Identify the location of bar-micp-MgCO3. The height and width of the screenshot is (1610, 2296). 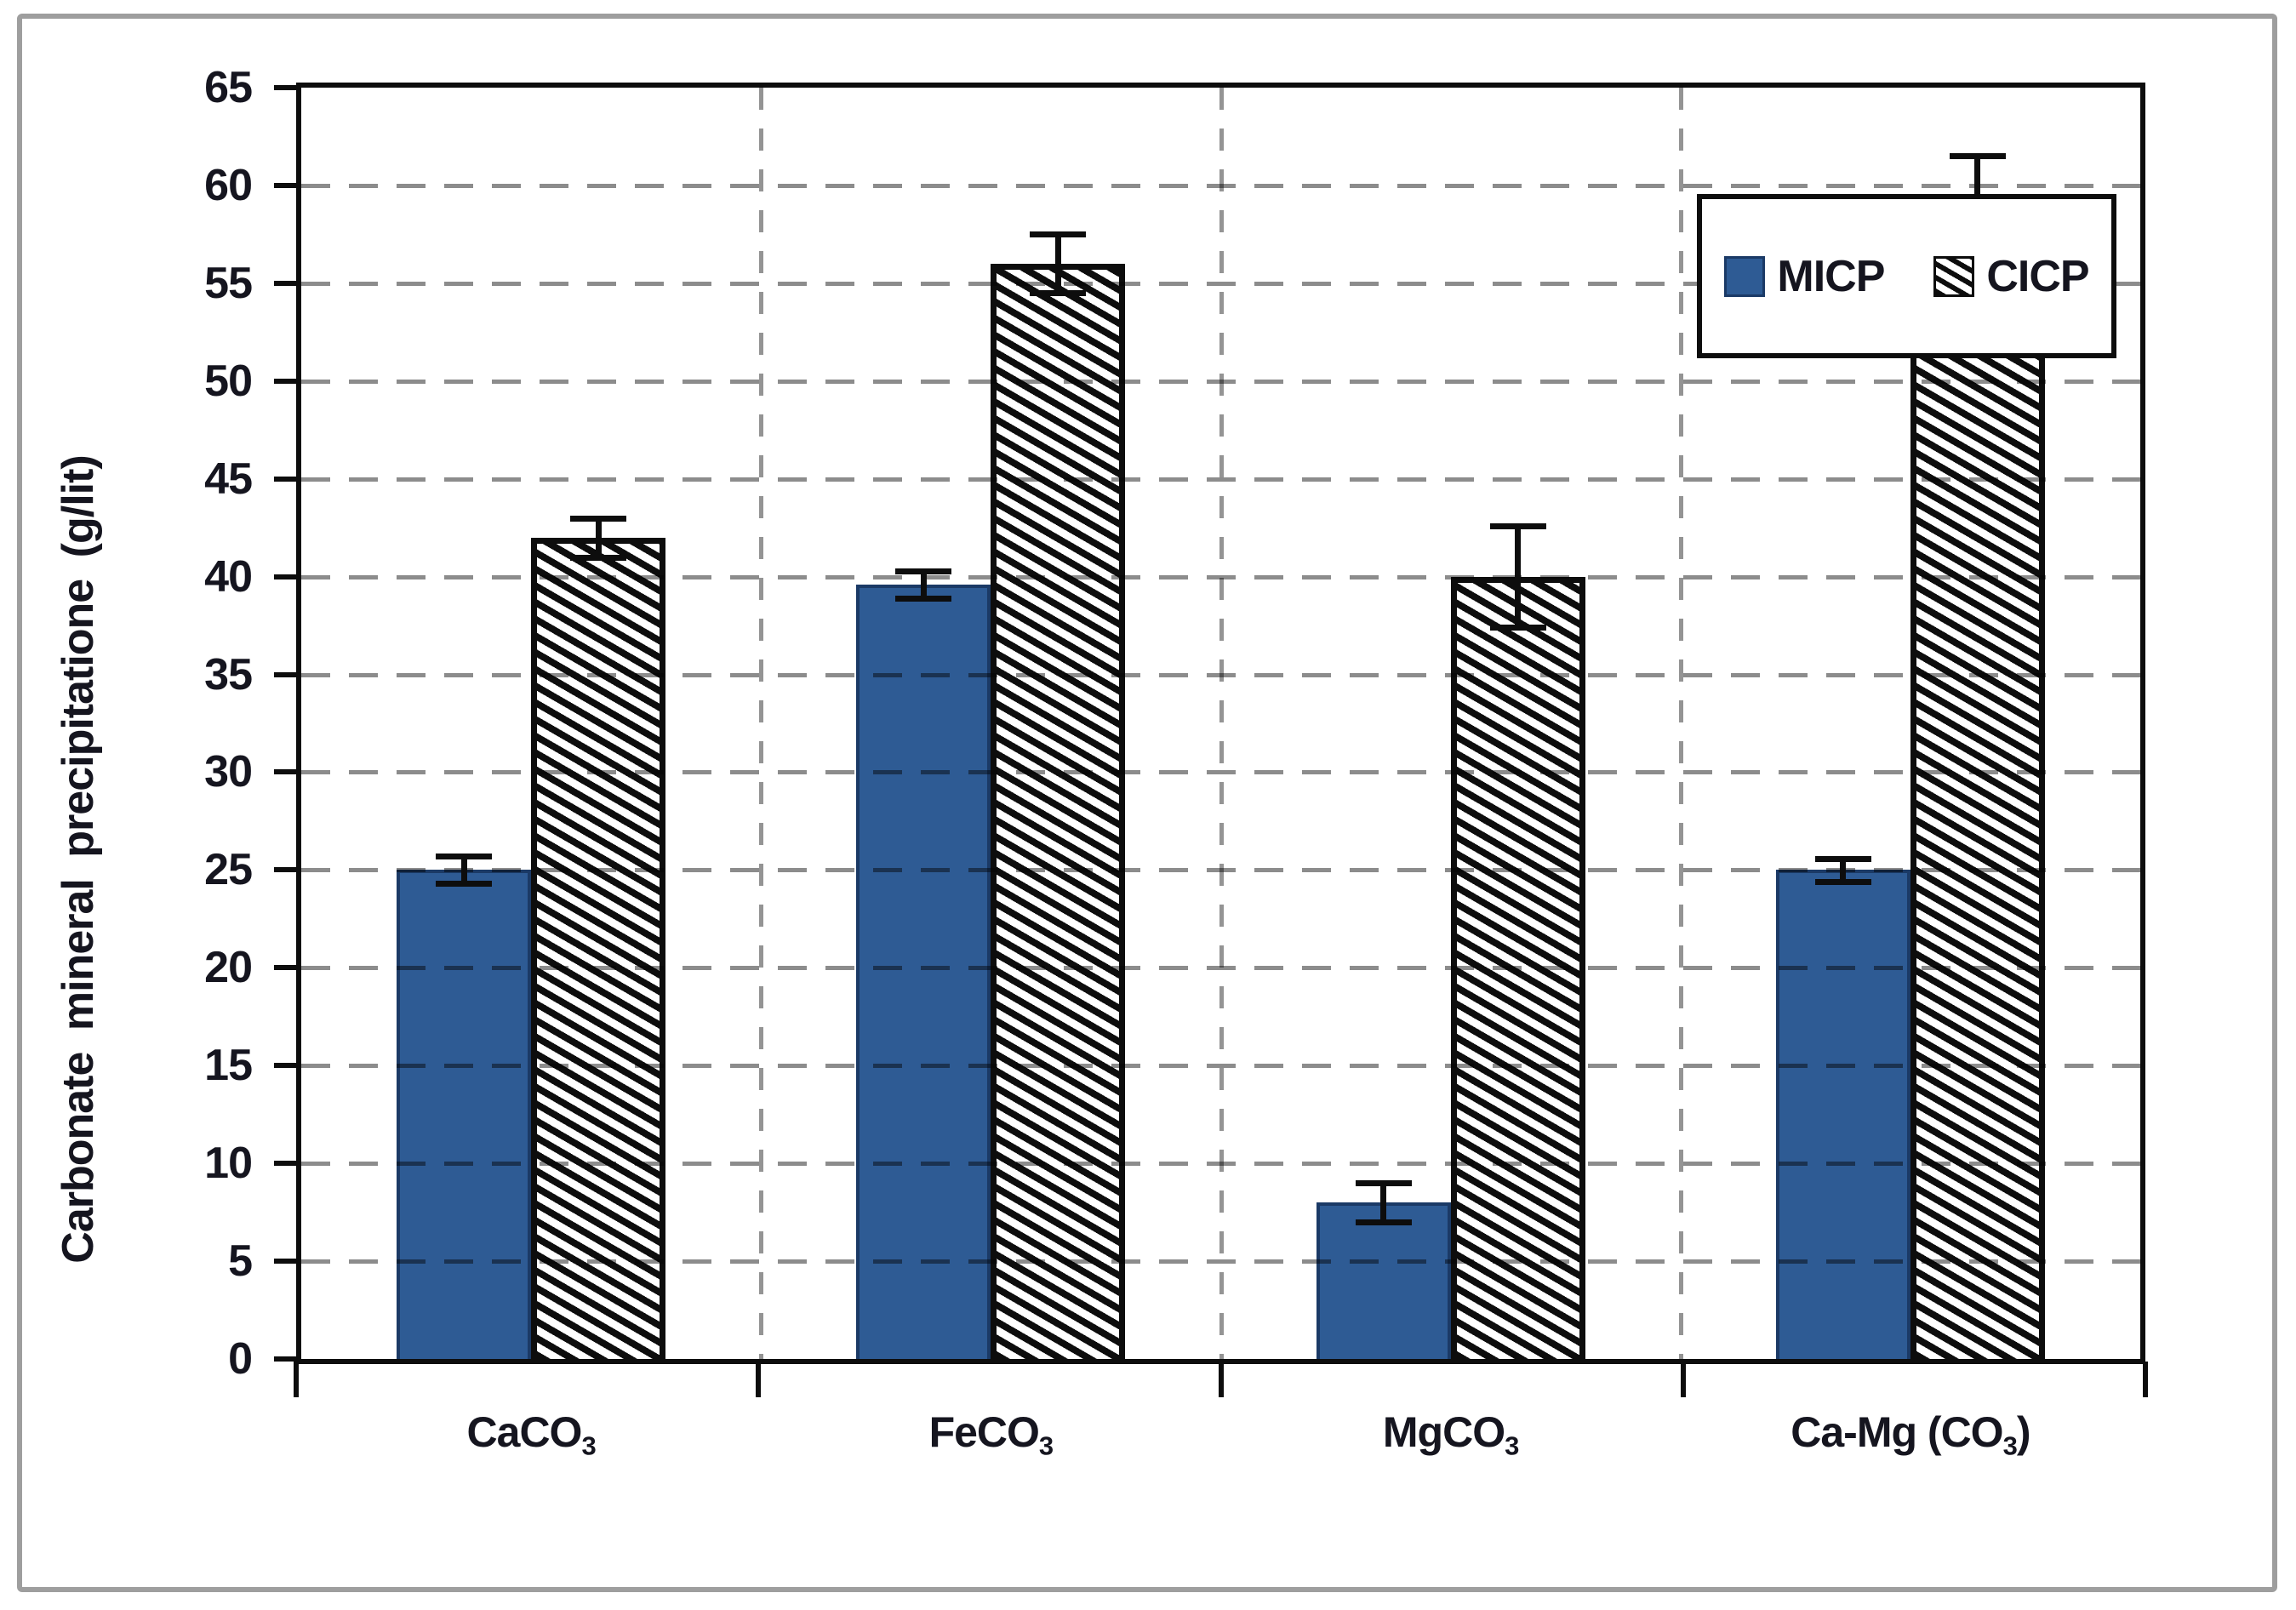
(1384, 1280).